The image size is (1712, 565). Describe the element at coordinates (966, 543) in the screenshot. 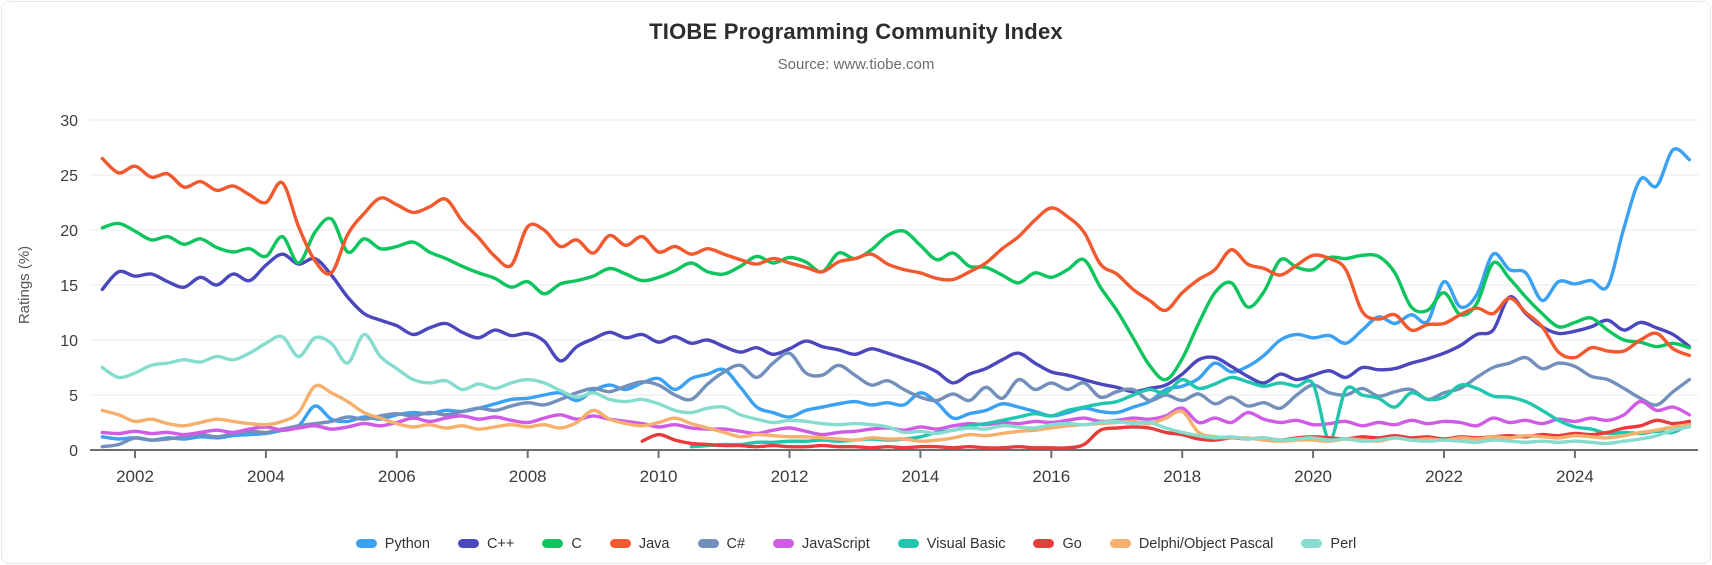

I see `legend-label-visual-basic: Visual Basic` at that location.